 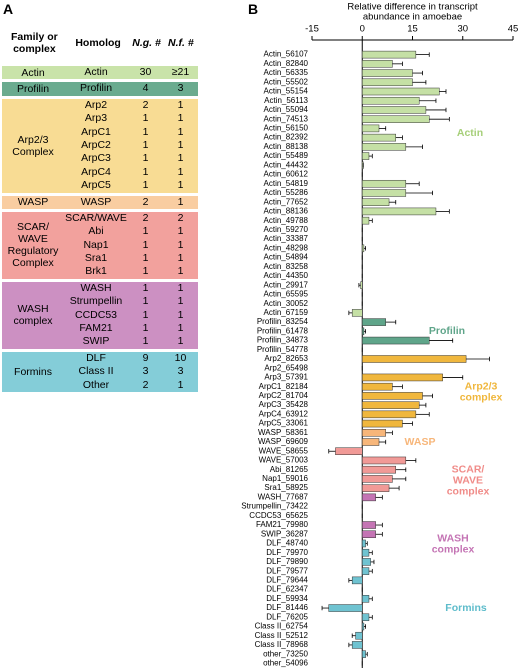 I want to click on table-row: Profilin 4 3, so click(x=131, y=88).